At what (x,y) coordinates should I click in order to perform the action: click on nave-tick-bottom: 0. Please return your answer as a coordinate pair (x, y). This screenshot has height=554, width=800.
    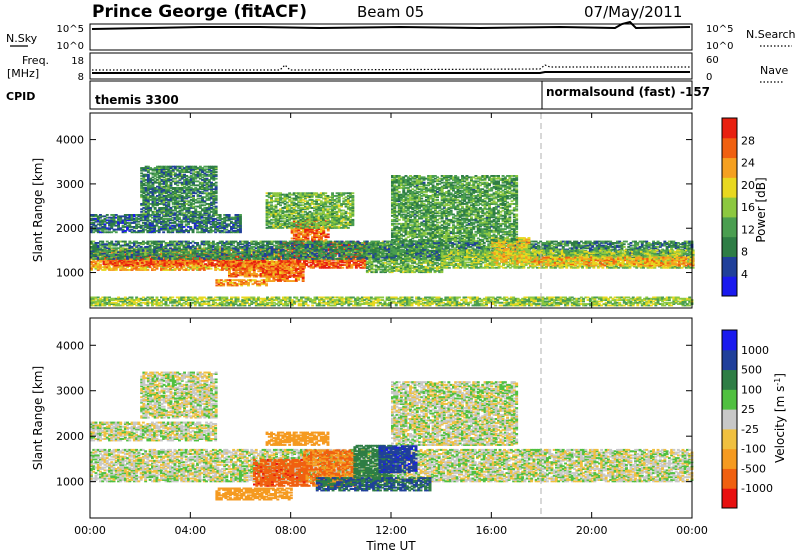
    Looking at the image, I should click on (709, 77).